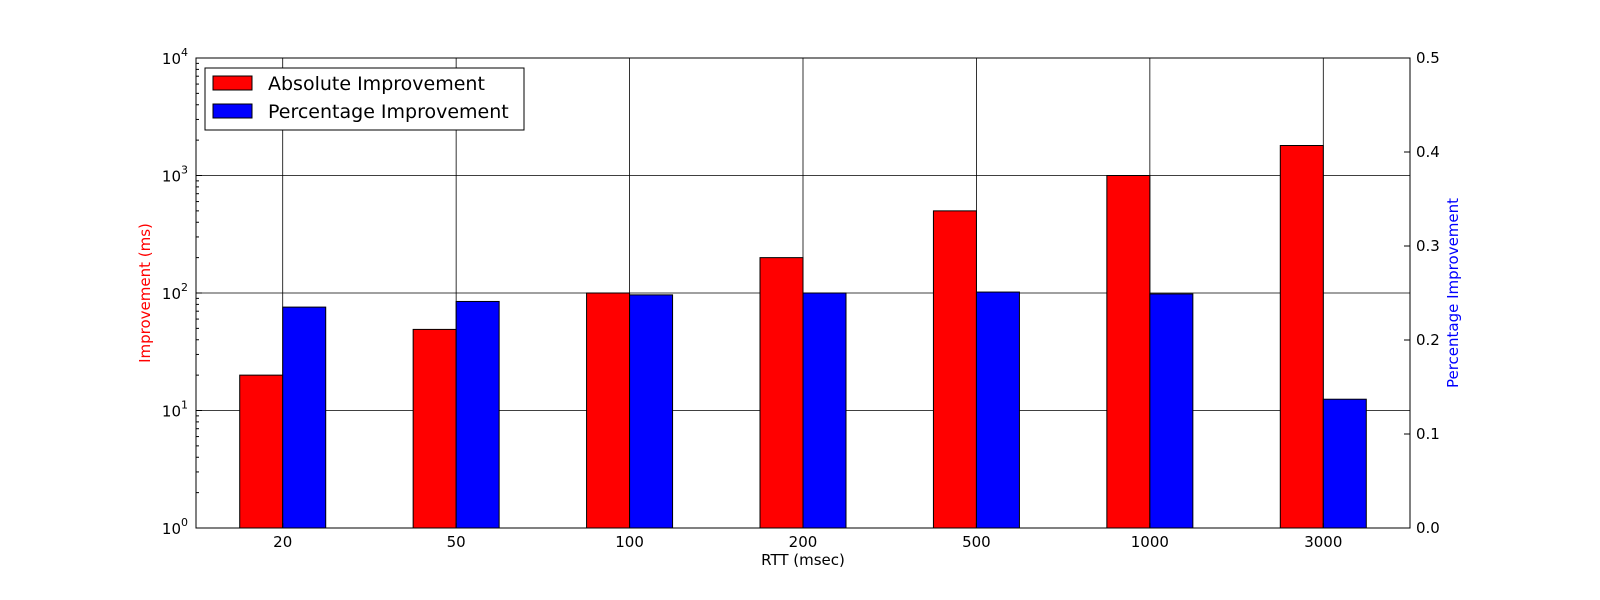  I want to click on x-tick-label: 1000, so click(1150, 542).